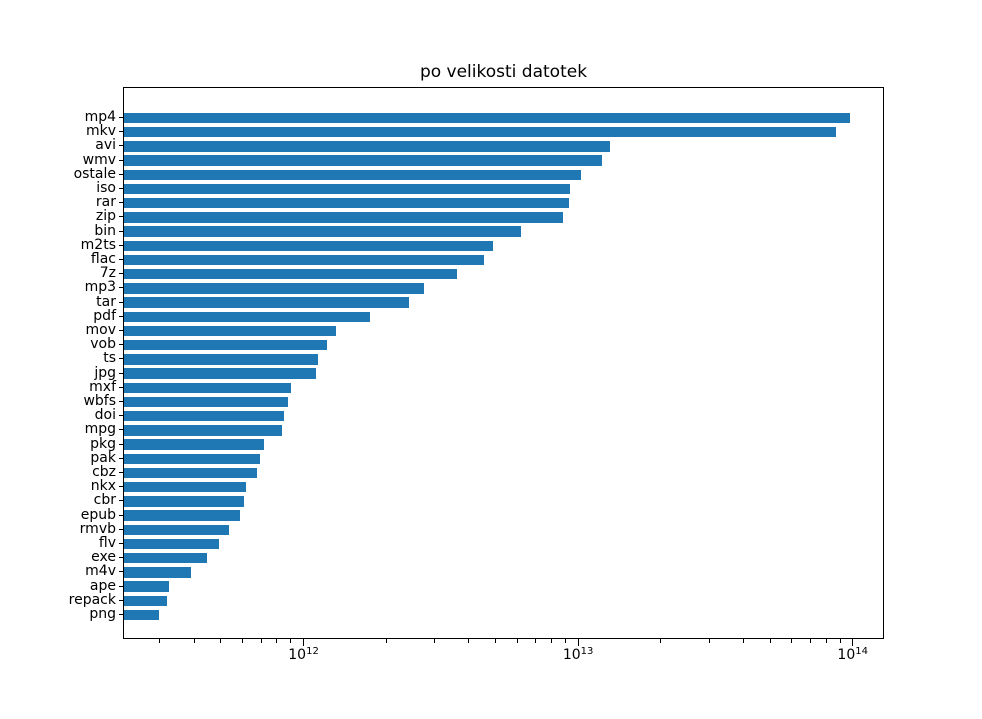 The image size is (982, 719). Describe the element at coordinates (344, 217) in the screenshot. I see `bar-zip` at that location.